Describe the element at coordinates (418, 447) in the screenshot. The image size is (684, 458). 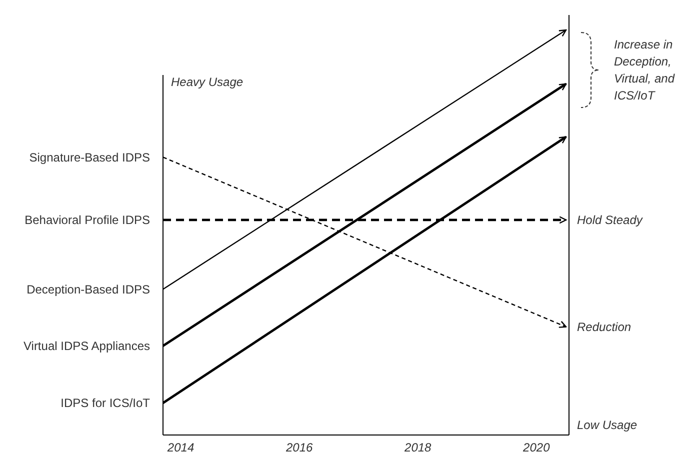
I see `x-tick-label: 2018` at that location.